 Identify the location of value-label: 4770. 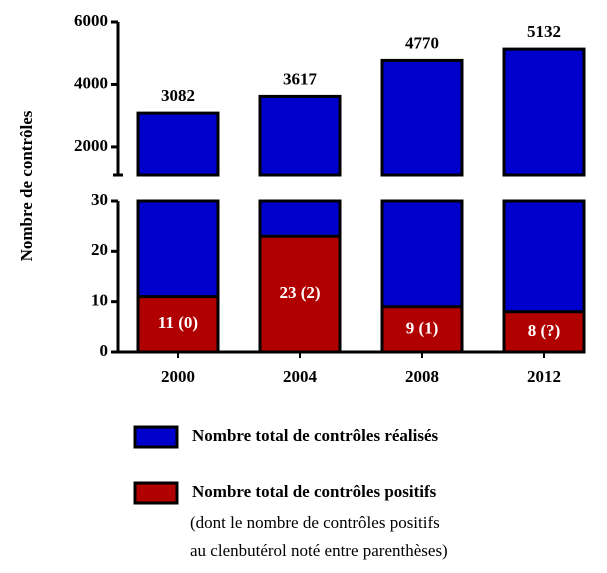
(422, 42).